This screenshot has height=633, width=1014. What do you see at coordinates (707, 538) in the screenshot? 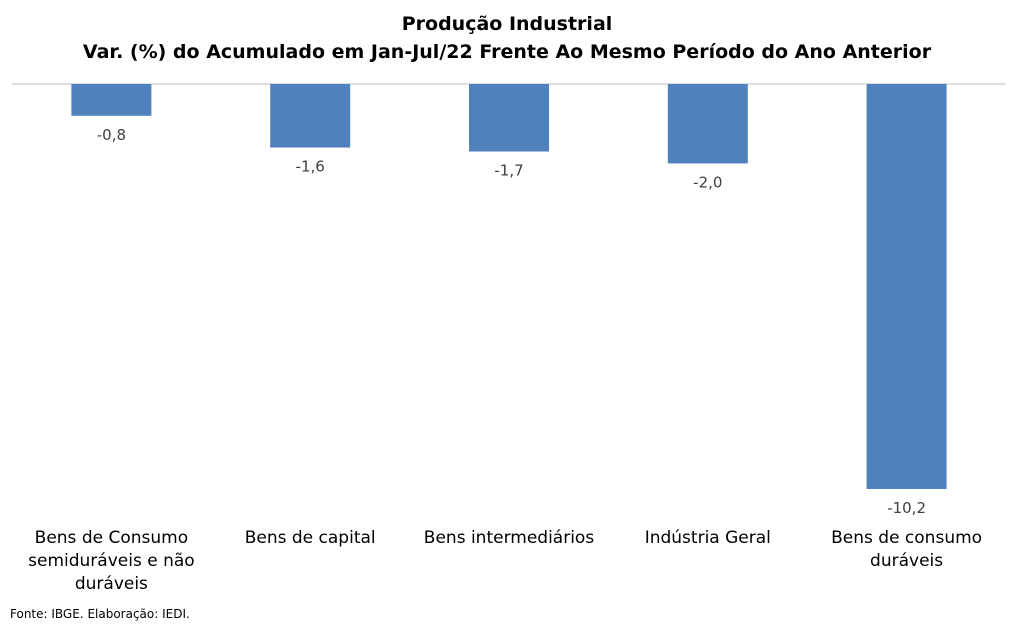
I see `category-label-4: Indústria Geral` at bounding box center [707, 538].